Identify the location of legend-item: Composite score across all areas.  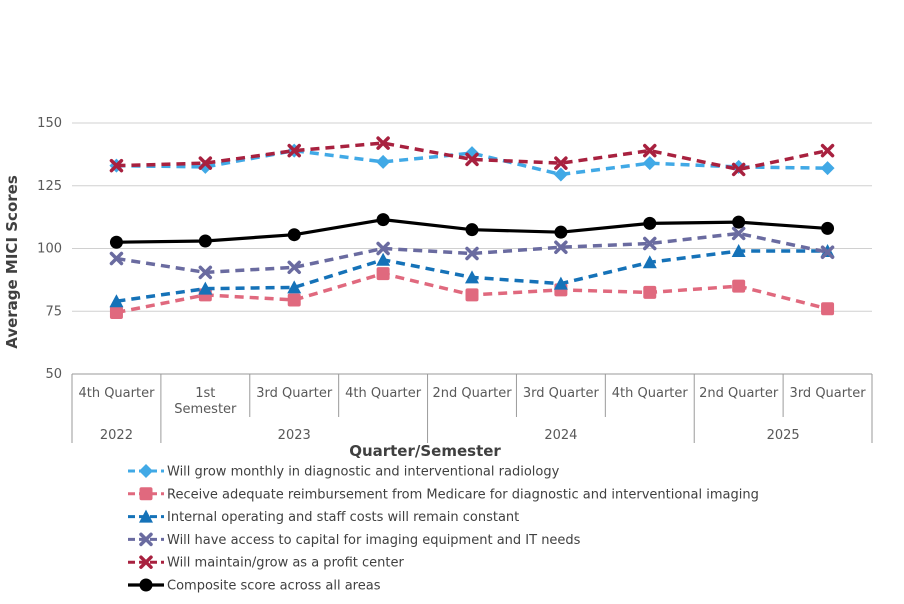
(254, 586).